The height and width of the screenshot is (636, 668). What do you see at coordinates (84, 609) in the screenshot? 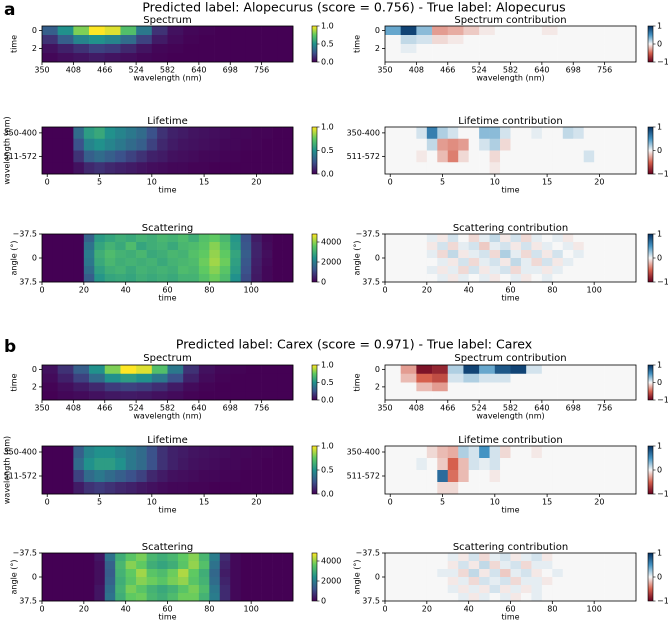
I see `x-tick-label: 20` at bounding box center [84, 609].